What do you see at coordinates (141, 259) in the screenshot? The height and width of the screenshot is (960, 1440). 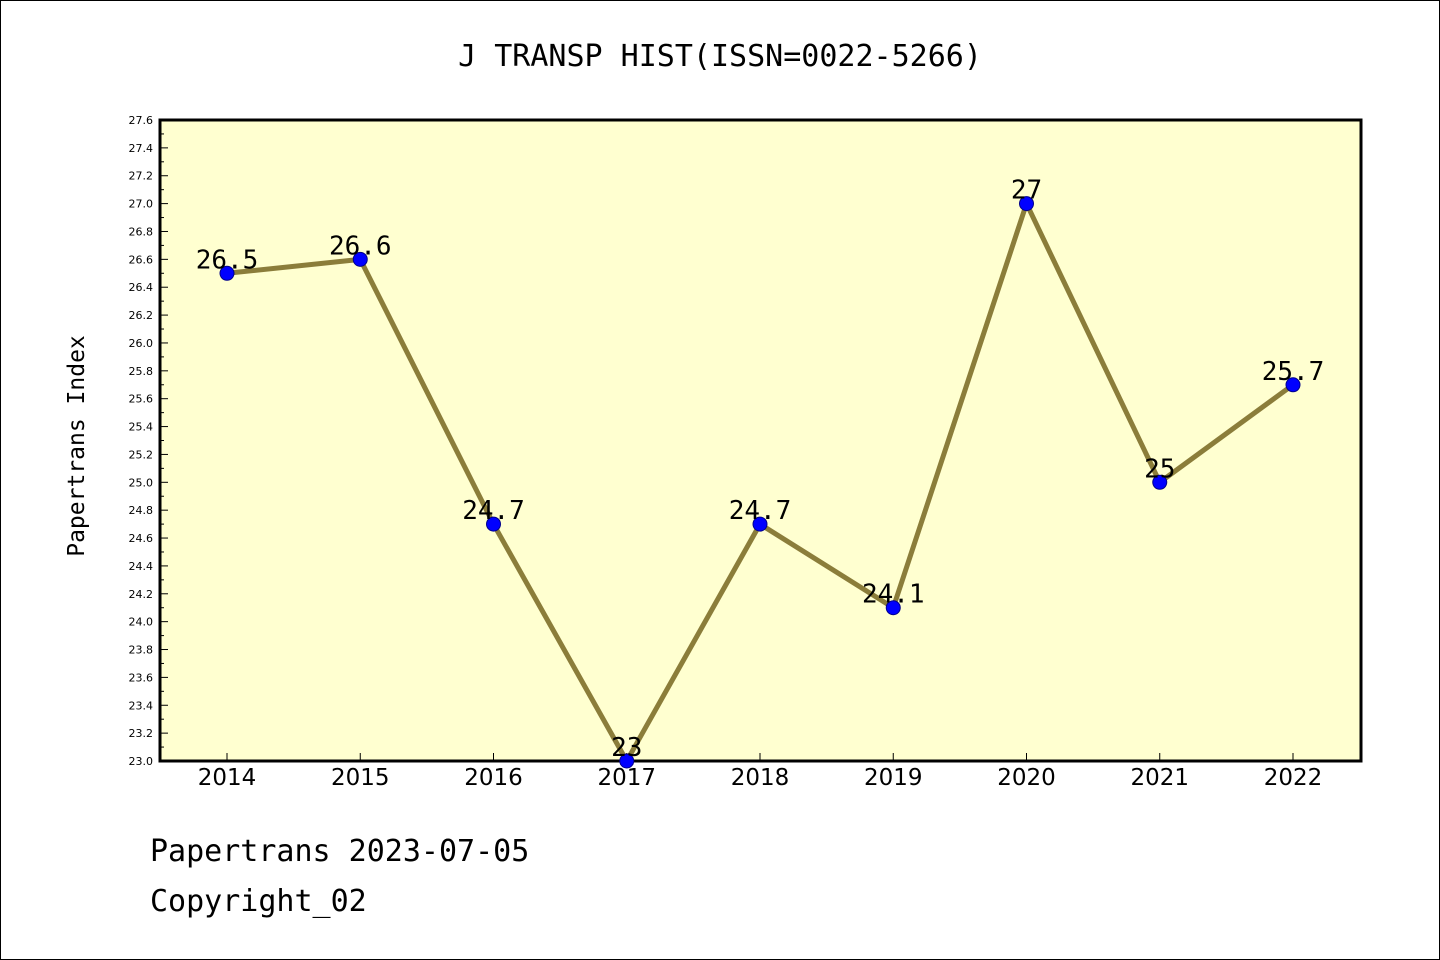 I see `y-tick-label: 26.6` at bounding box center [141, 259].